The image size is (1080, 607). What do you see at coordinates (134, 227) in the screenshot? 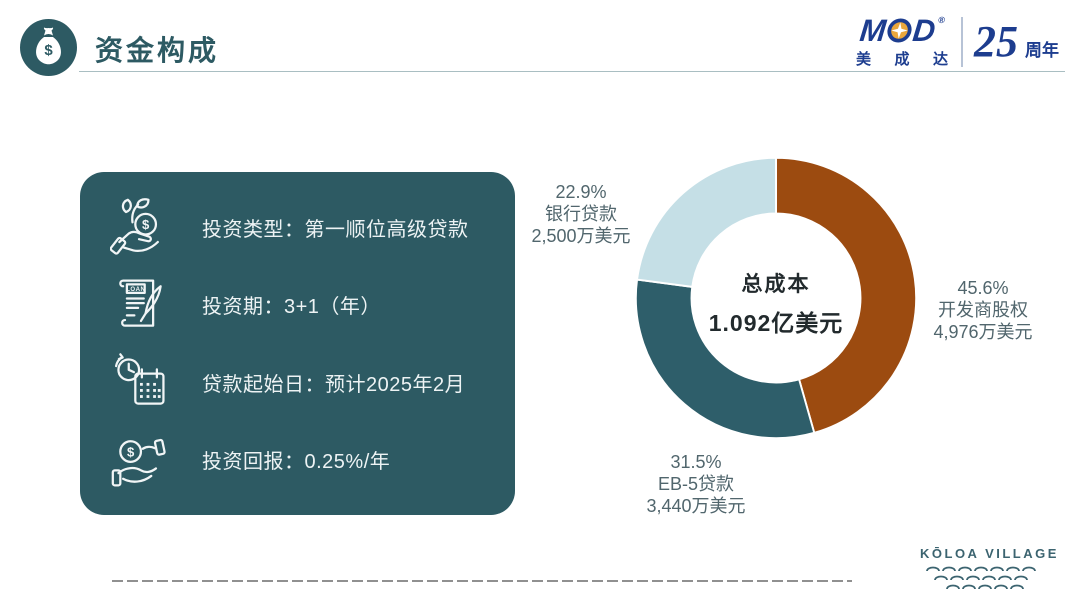
I see `hand-coin-sprout-icon: $` at bounding box center [134, 227].